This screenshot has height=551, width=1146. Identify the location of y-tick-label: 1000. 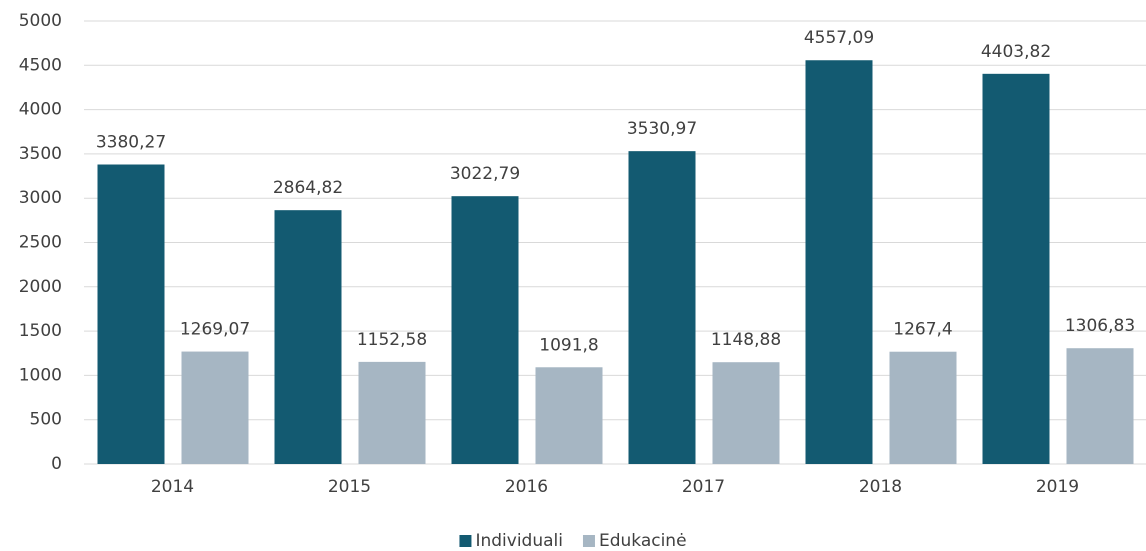
(40, 375).